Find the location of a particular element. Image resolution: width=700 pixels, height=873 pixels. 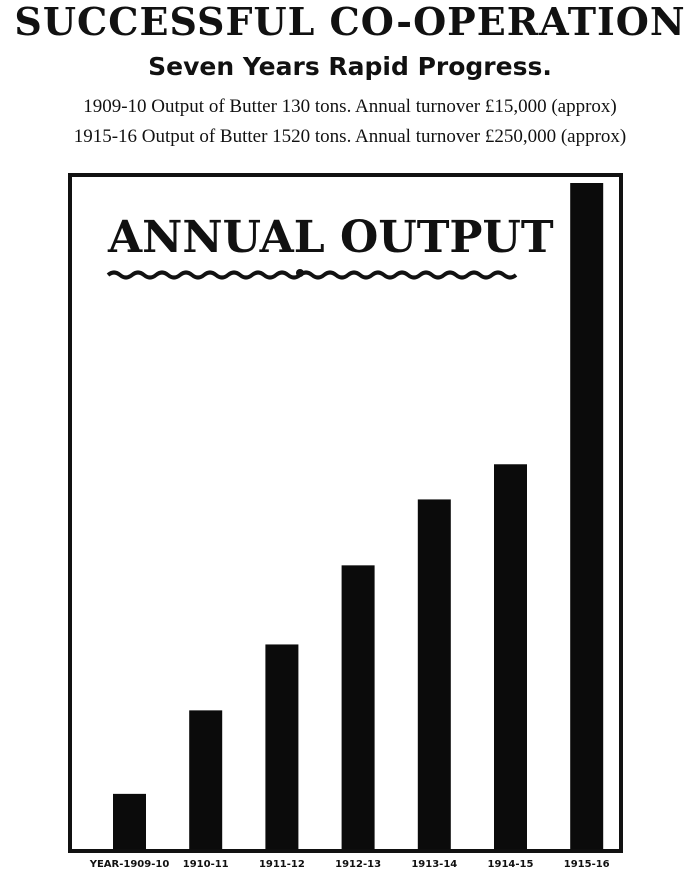

year-label-1909-10: YEAR-1909-10 is located at coordinates (129, 864).